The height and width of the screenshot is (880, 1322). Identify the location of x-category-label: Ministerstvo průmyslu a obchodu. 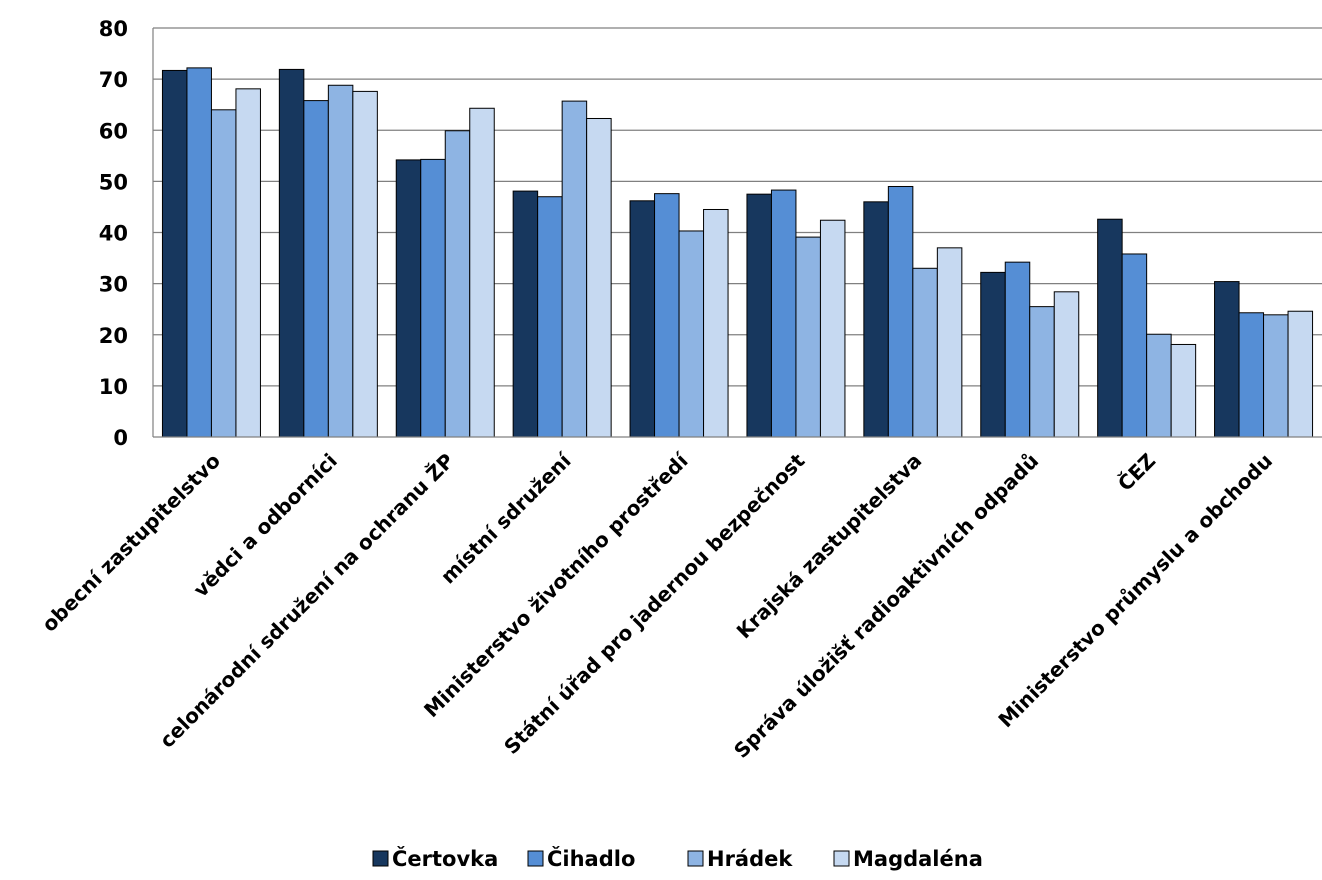
(1135, 591).